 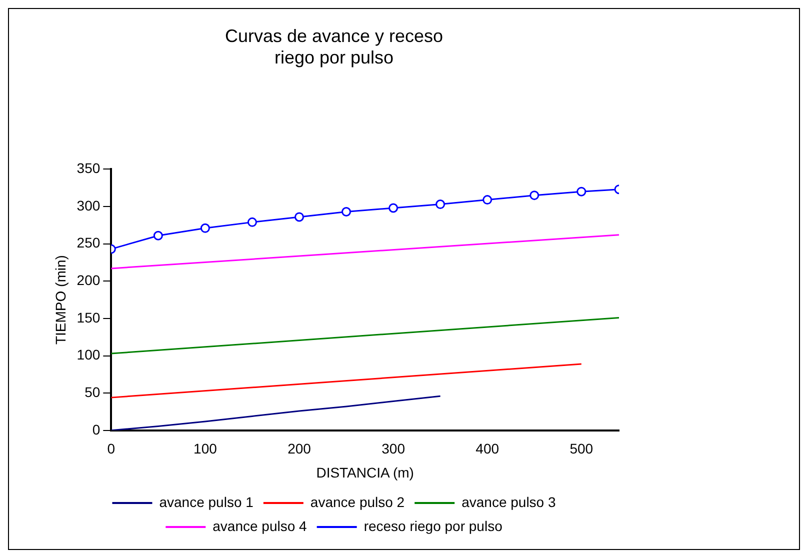 What do you see at coordinates (365, 472) in the screenshot?
I see `x-axis-title: DISTANCIA (m)` at bounding box center [365, 472].